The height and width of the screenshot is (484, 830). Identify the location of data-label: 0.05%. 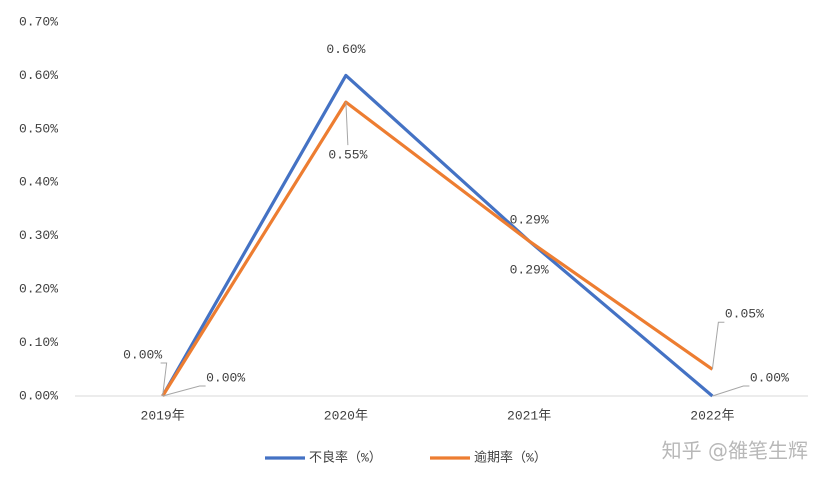
(744, 314).